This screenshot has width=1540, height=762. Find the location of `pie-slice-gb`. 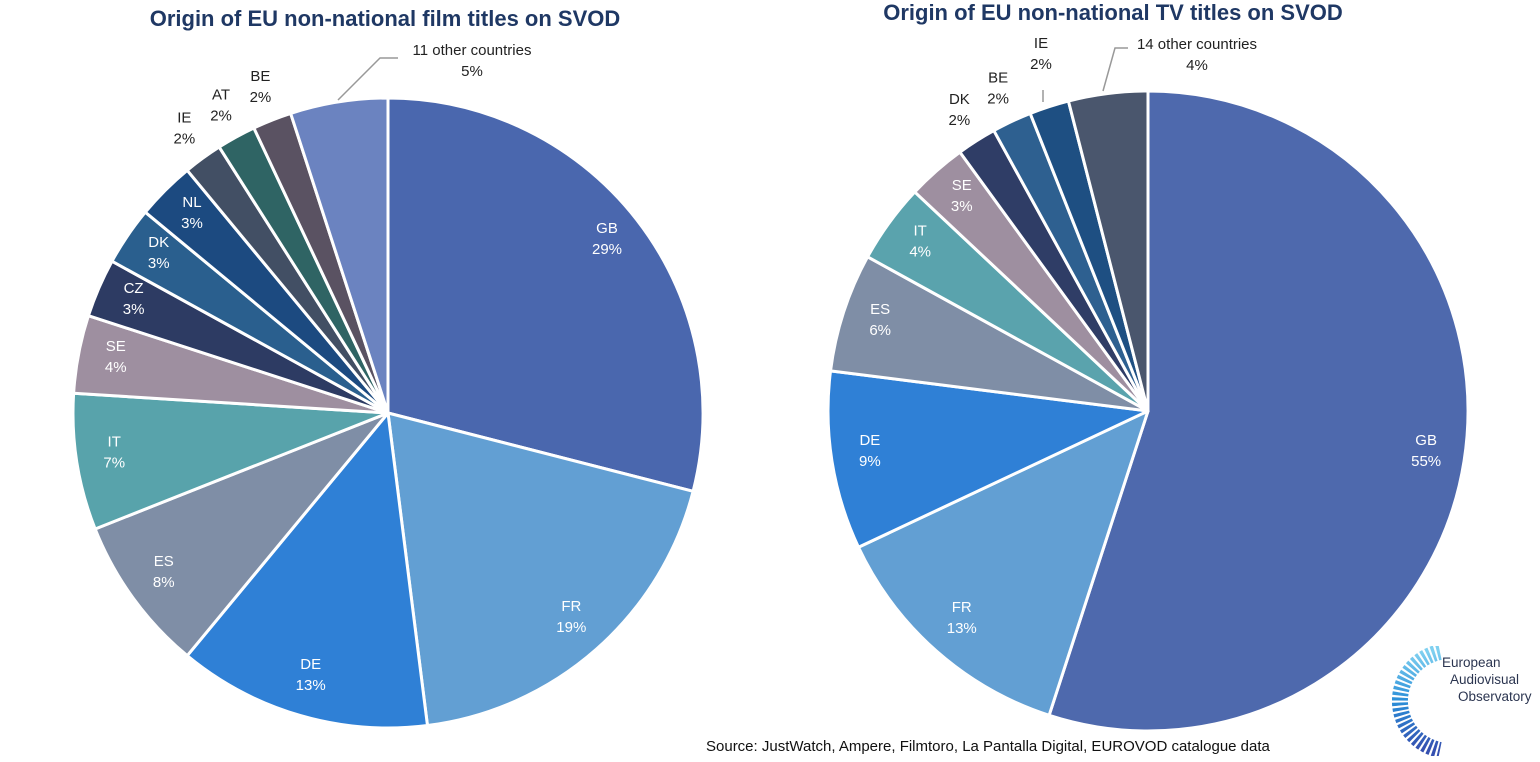

pie-slice-gb is located at coordinates (545, 294).